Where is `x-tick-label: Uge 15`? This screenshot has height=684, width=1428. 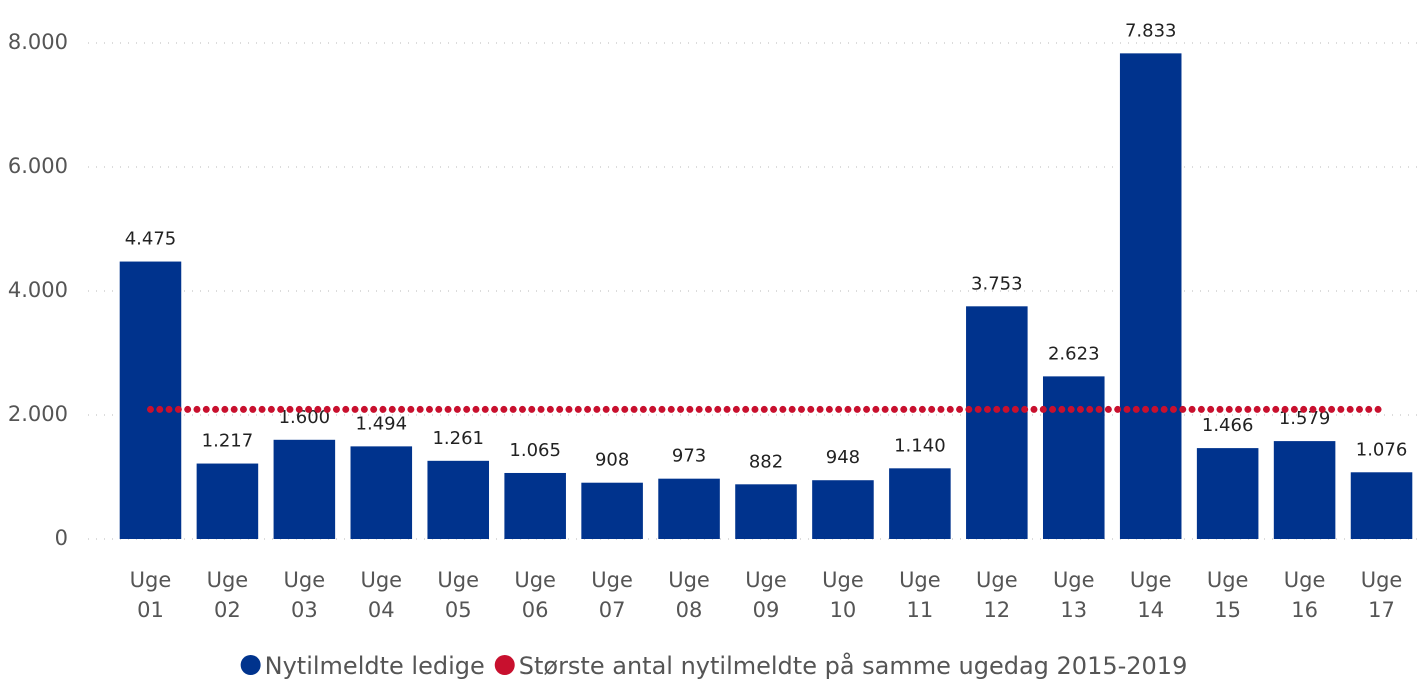
x-tick-label: Uge 15 is located at coordinates (1227, 595).